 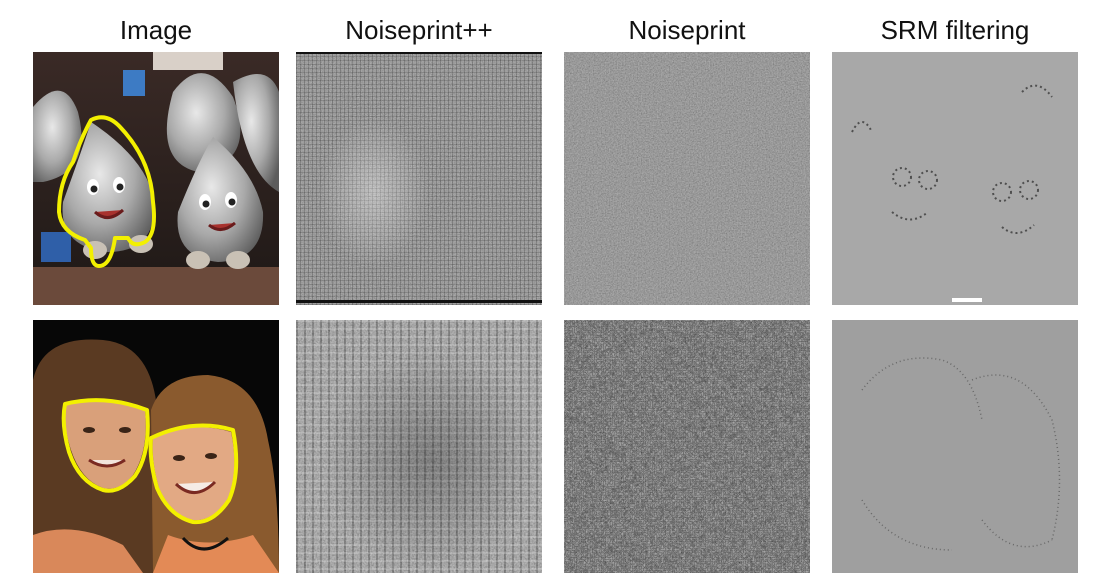 I want to click on mascot-main, so click(x=108, y=187).